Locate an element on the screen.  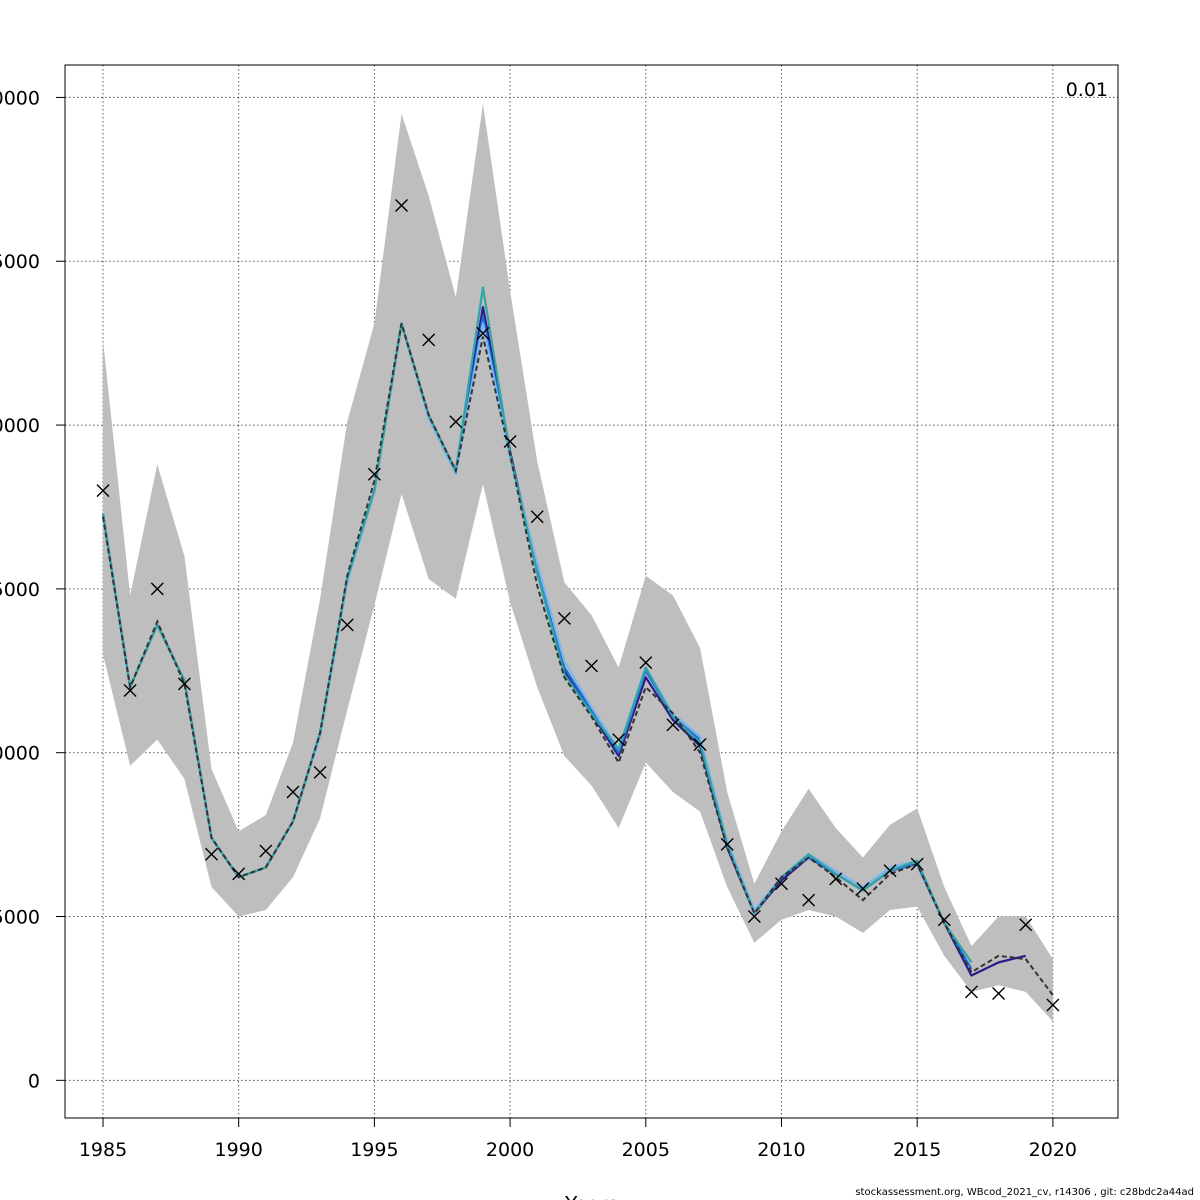
y-tick-label: 15000 is located at coordinates (20, 590).